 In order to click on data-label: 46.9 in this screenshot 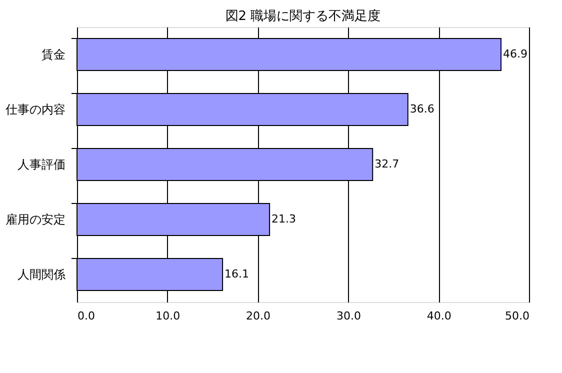, I will do `click(515, 54)`.